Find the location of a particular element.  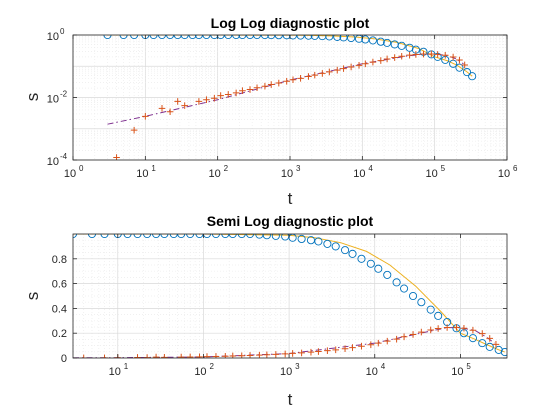

semilog-xtick-exponent: 5 is located at coordinates (468, 366).